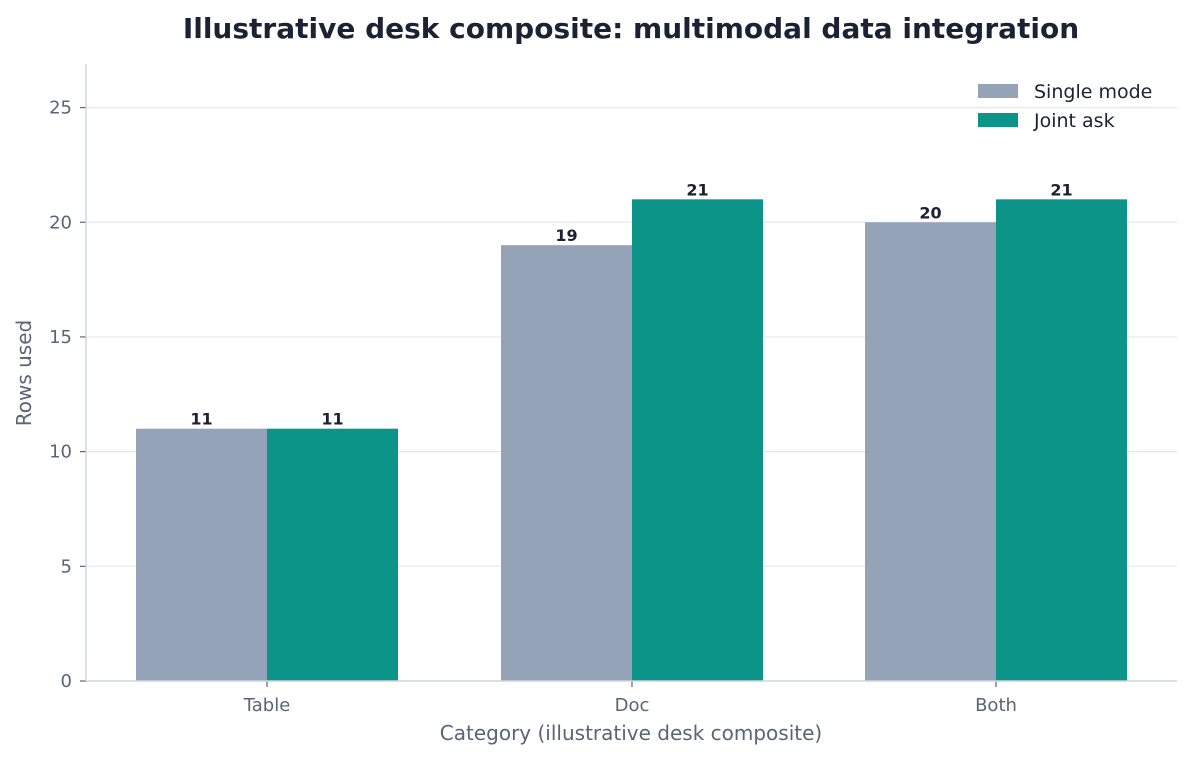  Describe the element at coordinates (632, 705) in the screenshot. I see `x-tick-label-doc: Doc` at that location.